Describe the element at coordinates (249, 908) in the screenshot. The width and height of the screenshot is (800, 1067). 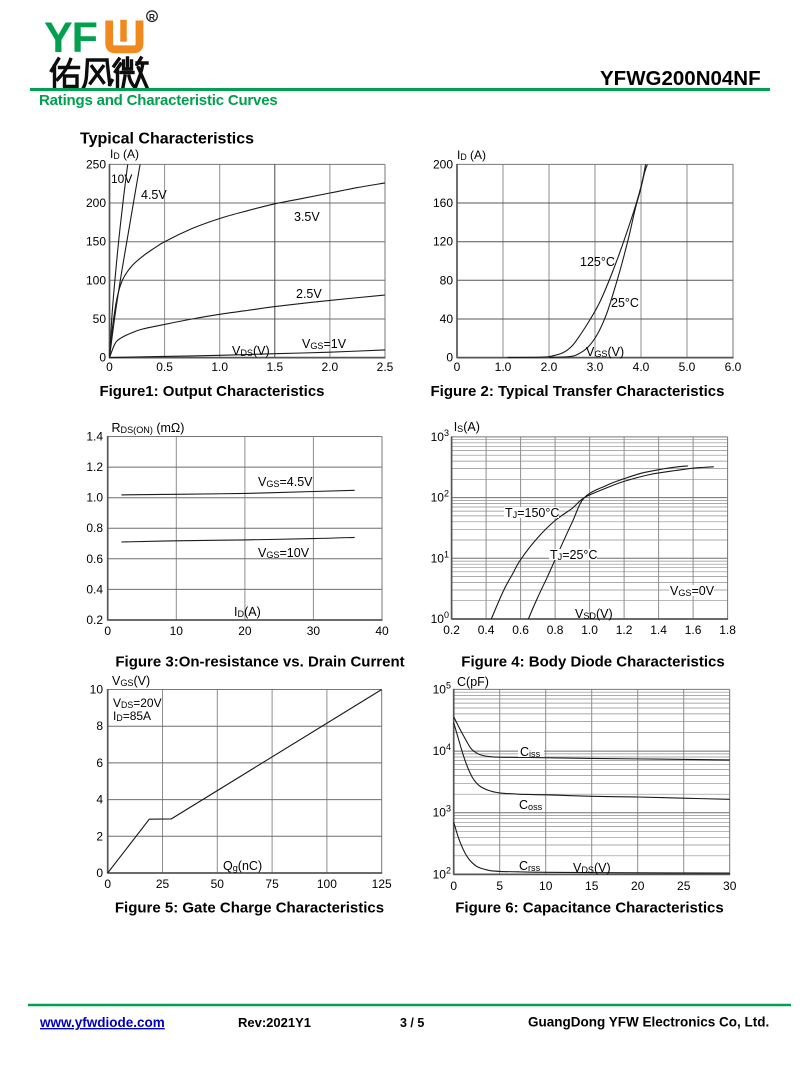
I see `svg-text:Figure 5: Gate Charge Characte: Figure 5: Gate Charge Characteristics` at that location.